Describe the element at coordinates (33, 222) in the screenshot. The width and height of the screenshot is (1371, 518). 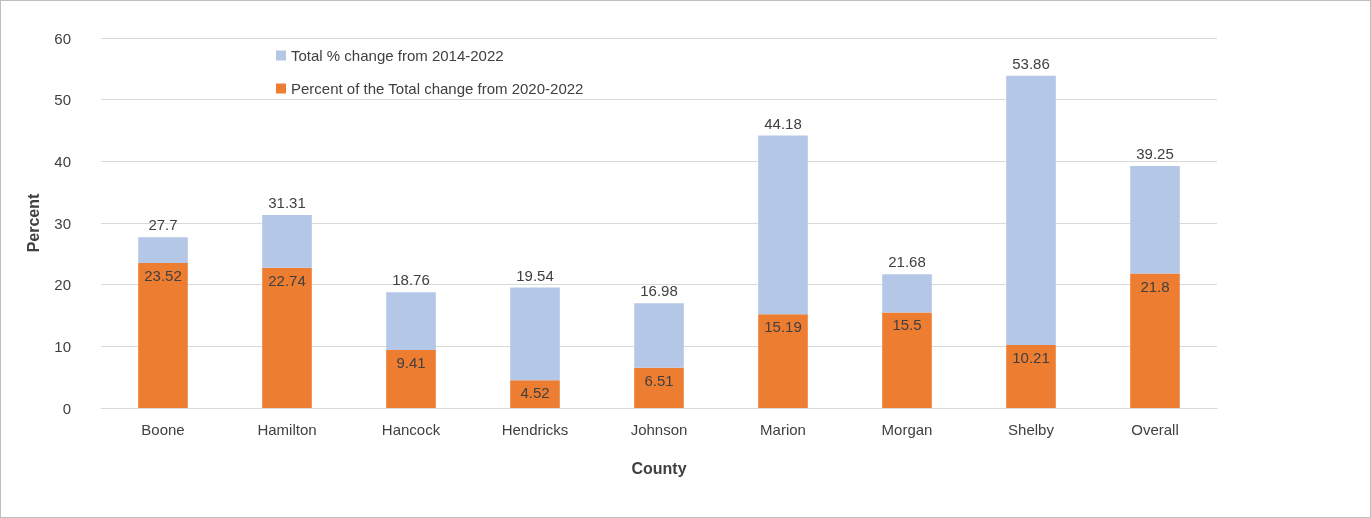
I see `y-axis-title: Percent` at that location.